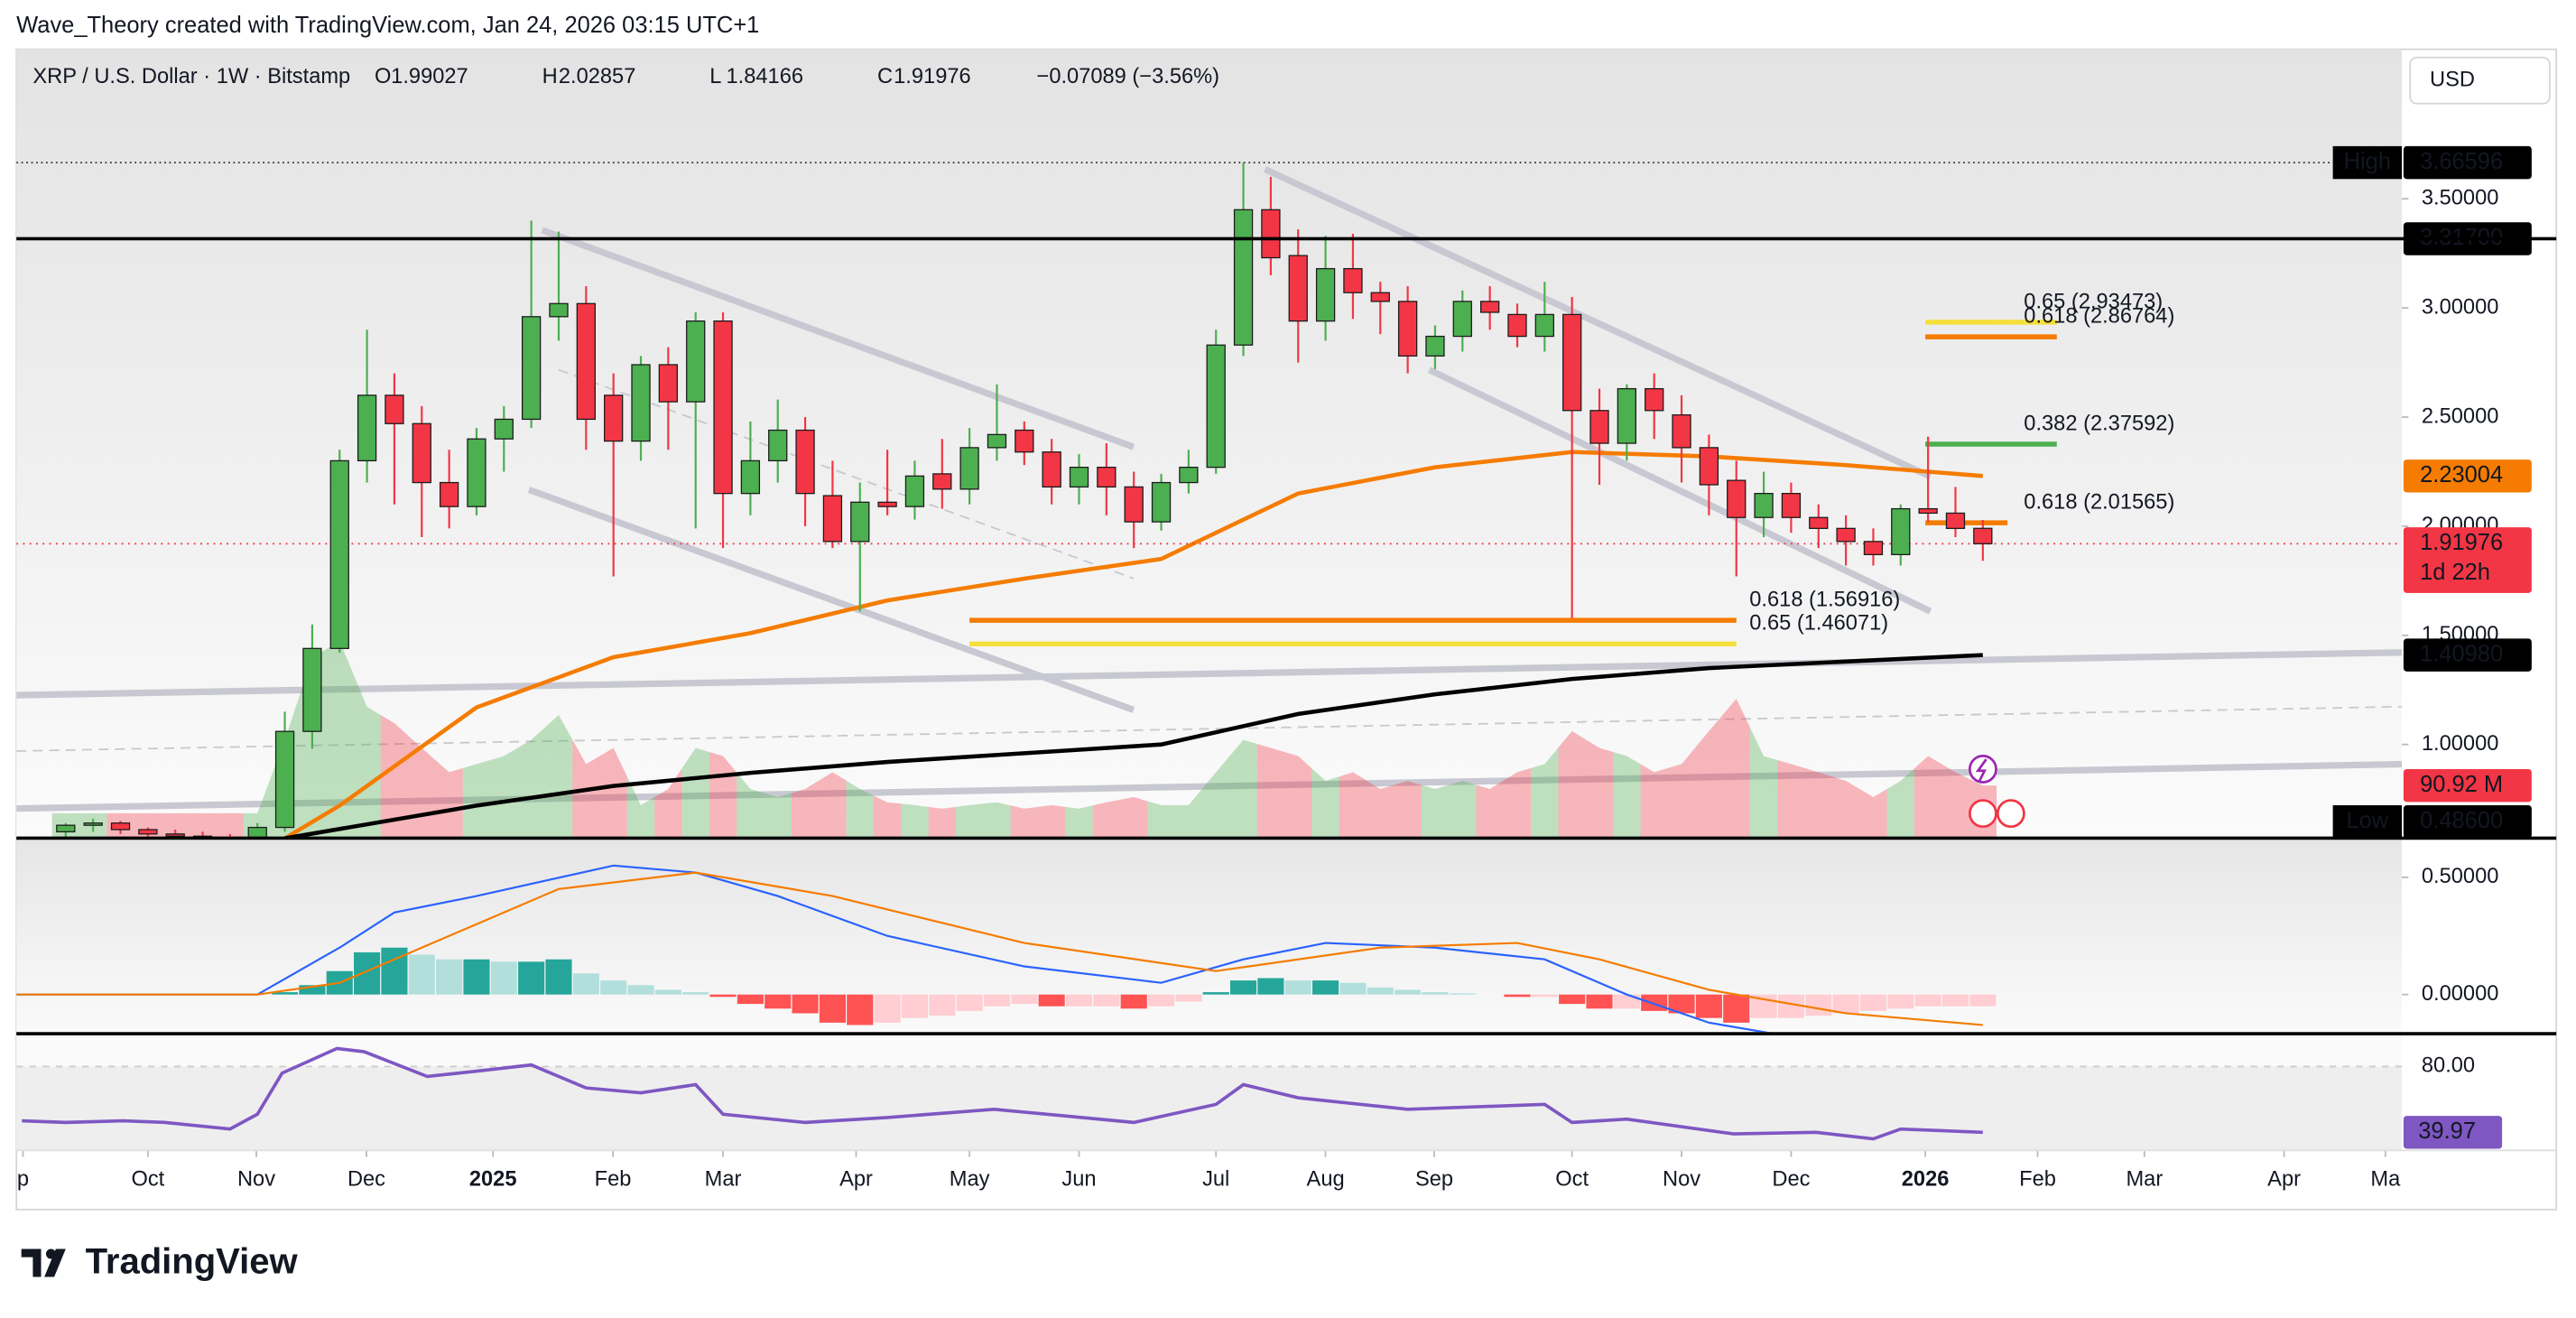 The width and height of the screenshot is (2576, 1318). Describe the element at coordinates (2461, 475) in the screenshot. I see `ma-value: 2.23004` at that location.